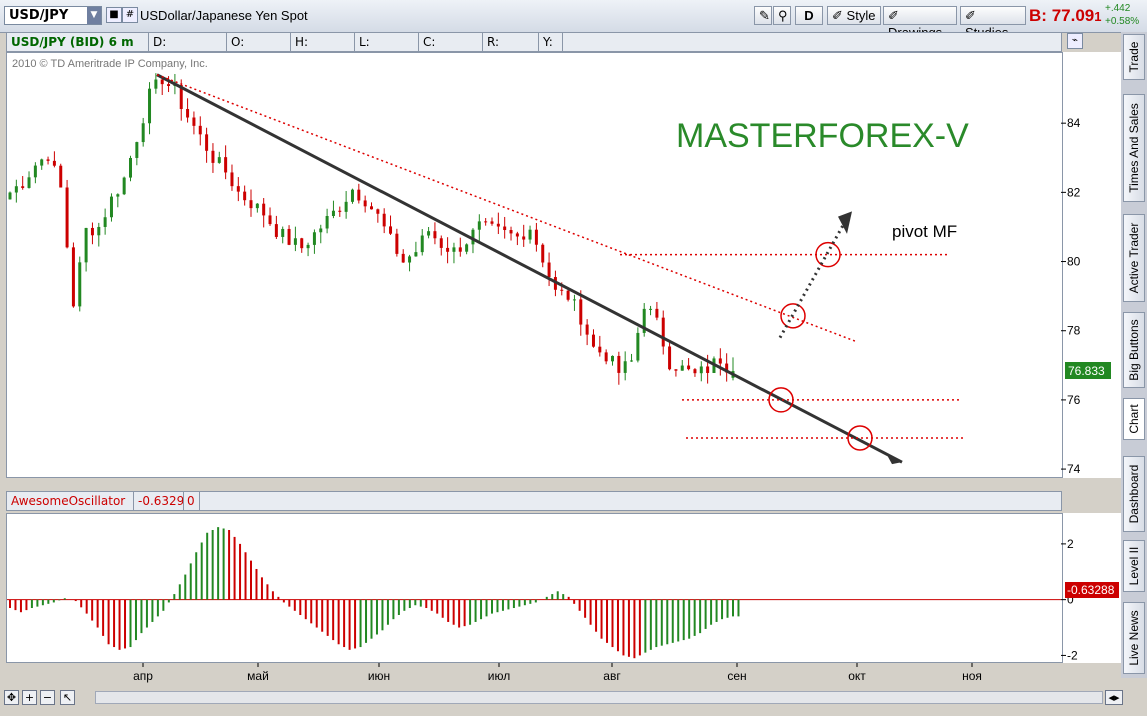 Image resolution: width=1147 pixels, height=716 pixels. Describe the element at coordinates (736, 676) in the screenshot. I see `month-label: сен` at that location.